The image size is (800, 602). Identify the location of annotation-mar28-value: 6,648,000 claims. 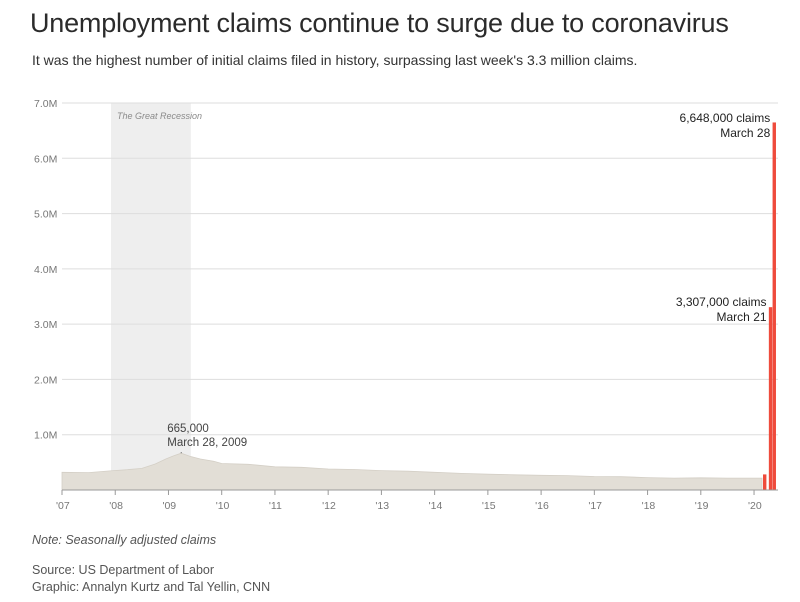
(725, 118).